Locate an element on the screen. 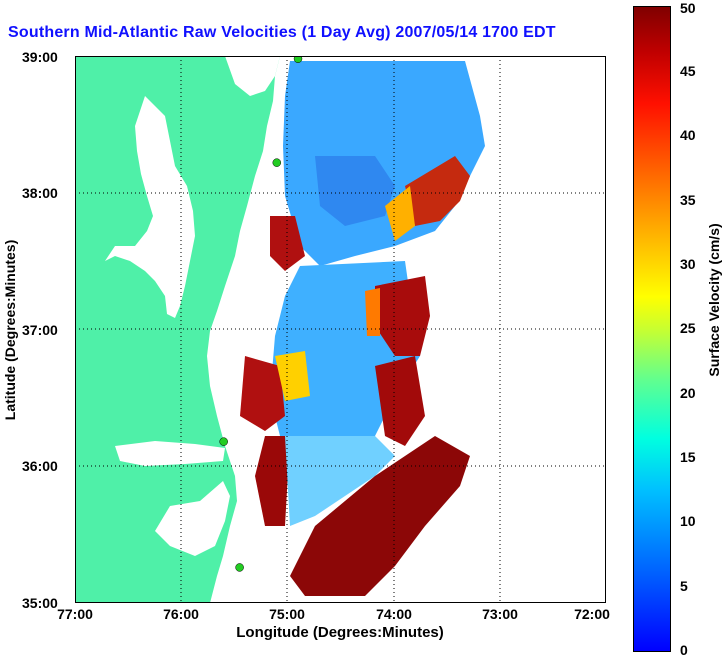 This screenshot has height=659, width=724. y-tick-label: 36:00 is located at coordinates (40, 466).